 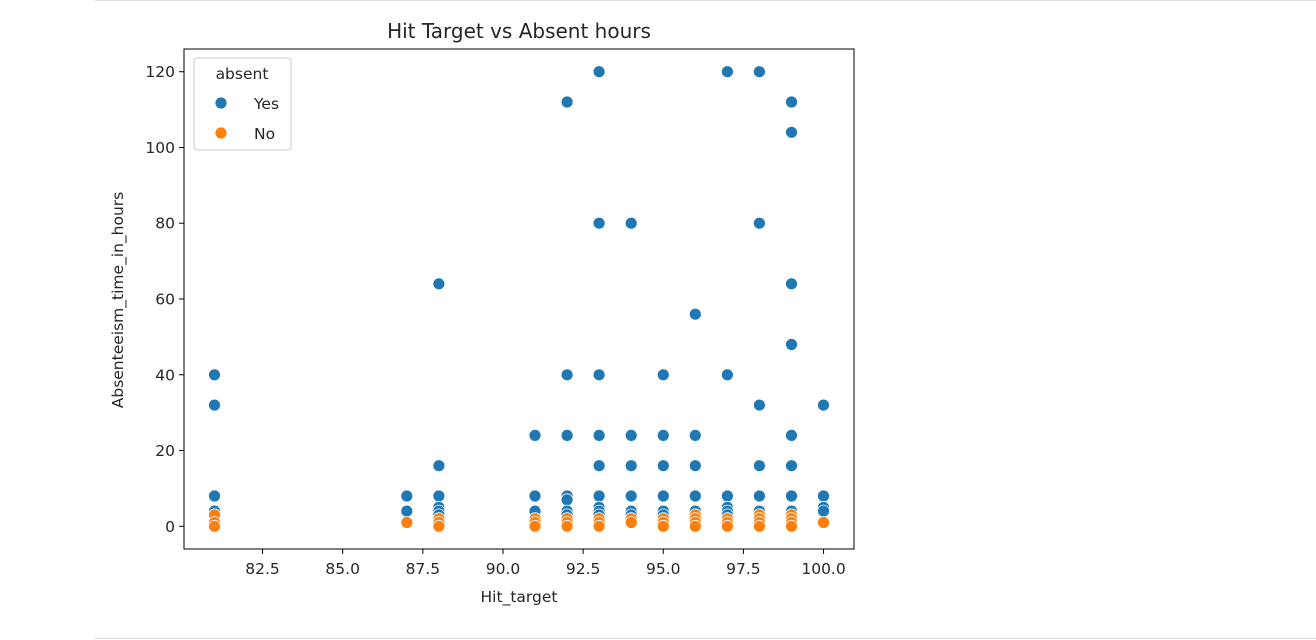 What do you see at coordinates (423, 569) in the screenshot?
I see `x-tick-label: 87.5` at bounding box center [423, 569].